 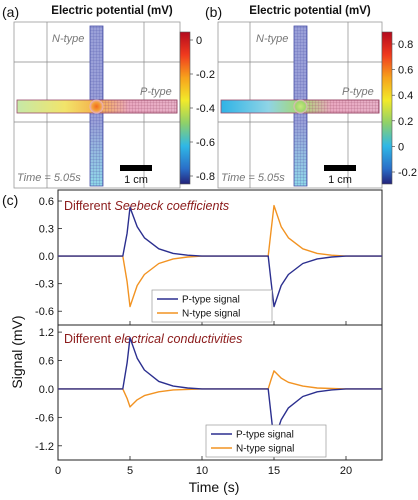 I want to click on x-tick-label: 5, so click(x=130, y=471).